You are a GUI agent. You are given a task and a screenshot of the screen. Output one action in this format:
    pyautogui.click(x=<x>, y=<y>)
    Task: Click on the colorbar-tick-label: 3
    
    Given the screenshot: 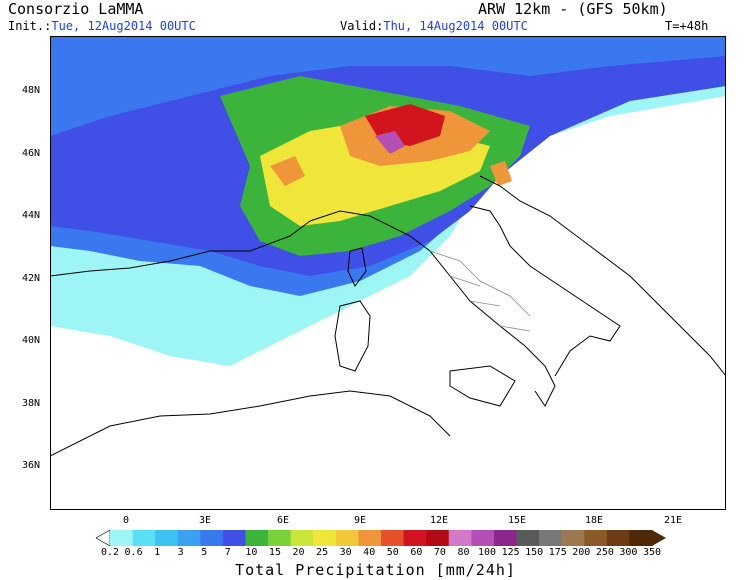 What is the action you would take?
    pyautogui.click(x=180, y=552)
    